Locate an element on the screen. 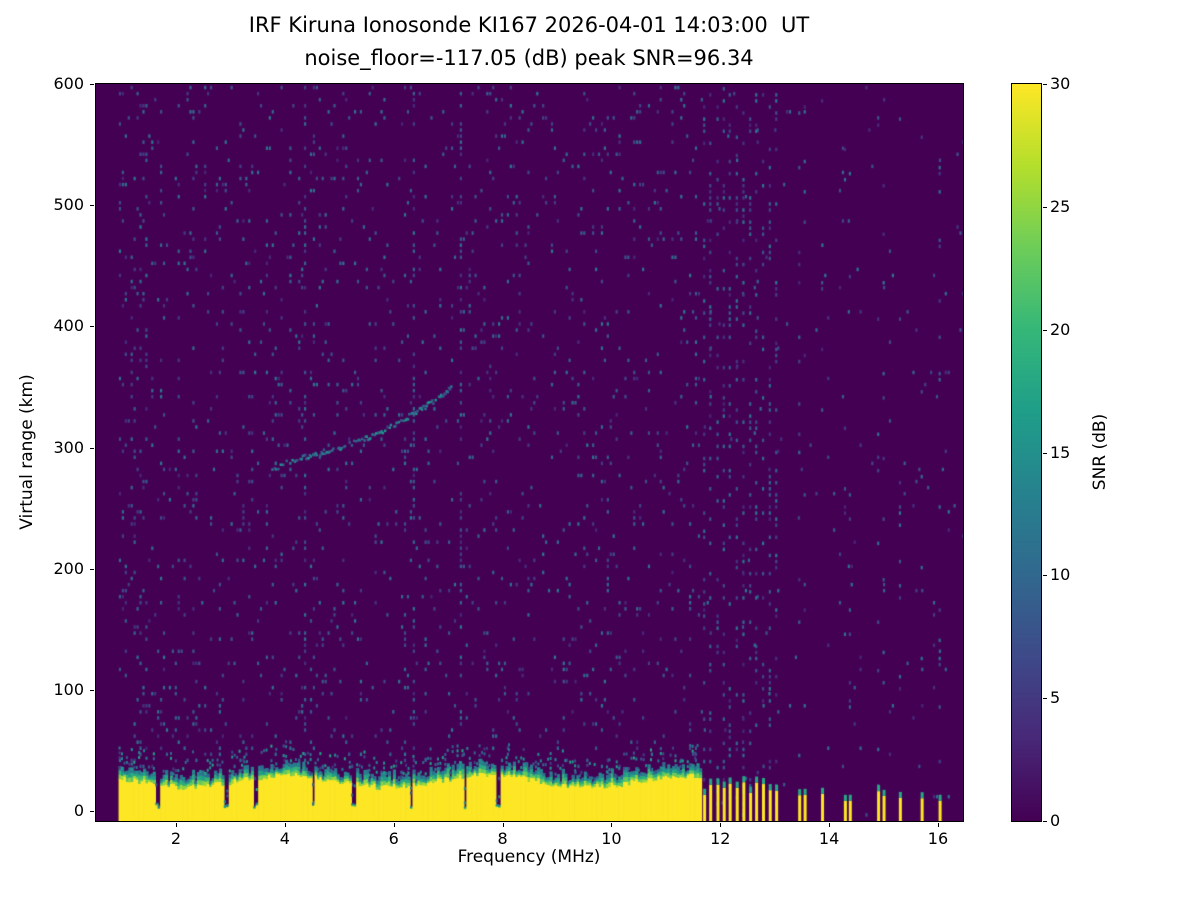 This screenshot has width=1200, height=900. colorbar is located at coordinates (1026, 452).